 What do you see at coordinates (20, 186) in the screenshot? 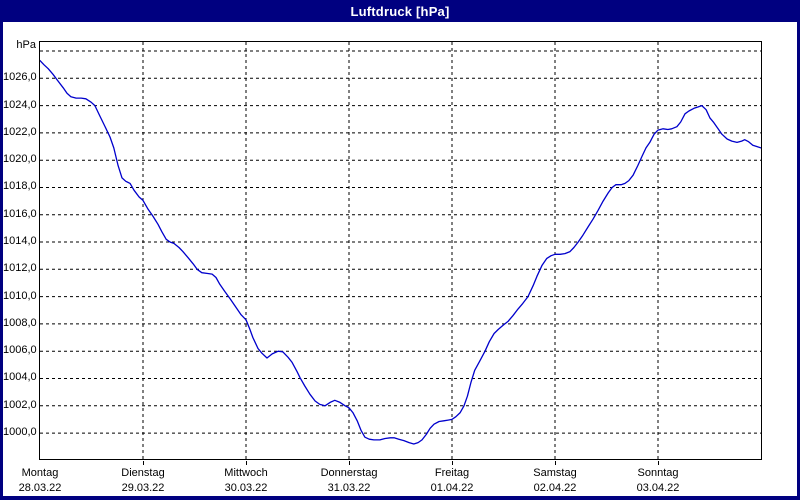
I see `y-axis-tick-label: 1018,0` at bounding box center [20, 186].